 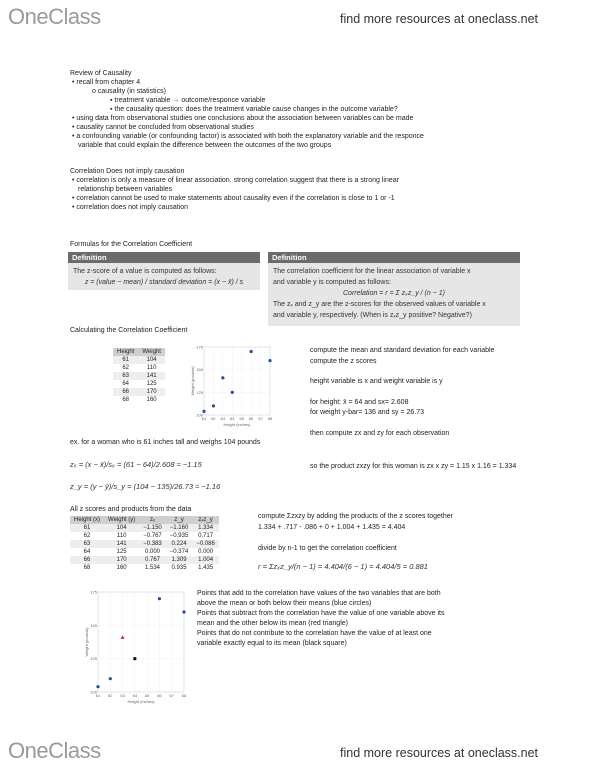 What do you see at coordinates (121, 568) in the screenshot?
I see `cell: 160` at bounding box center [121, 568].